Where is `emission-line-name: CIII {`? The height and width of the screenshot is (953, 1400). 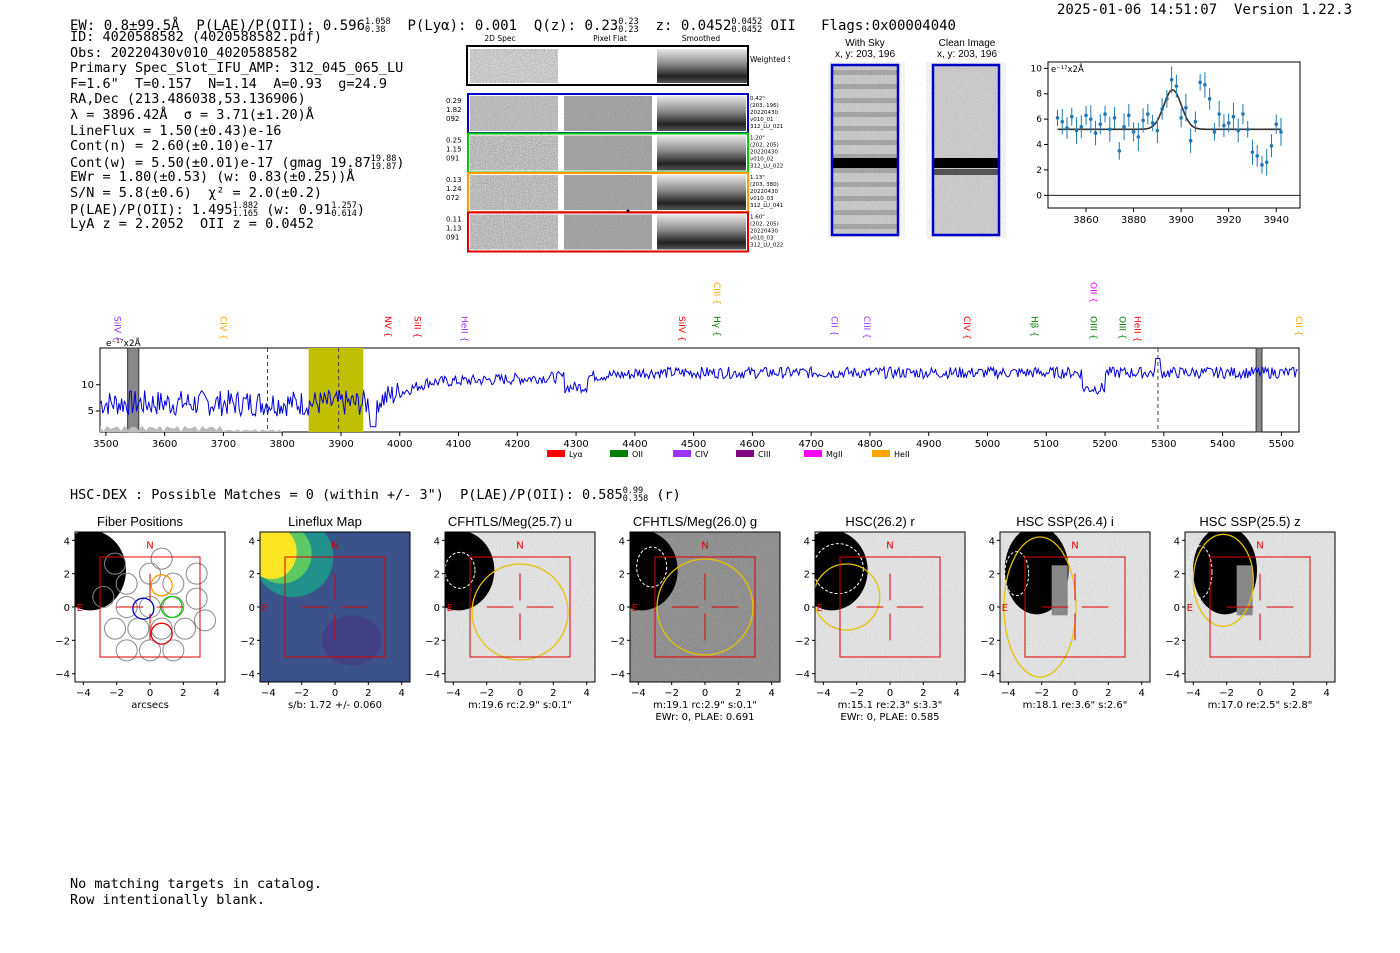 emission-line-name: CIII { is located at coordinates (716, 293).